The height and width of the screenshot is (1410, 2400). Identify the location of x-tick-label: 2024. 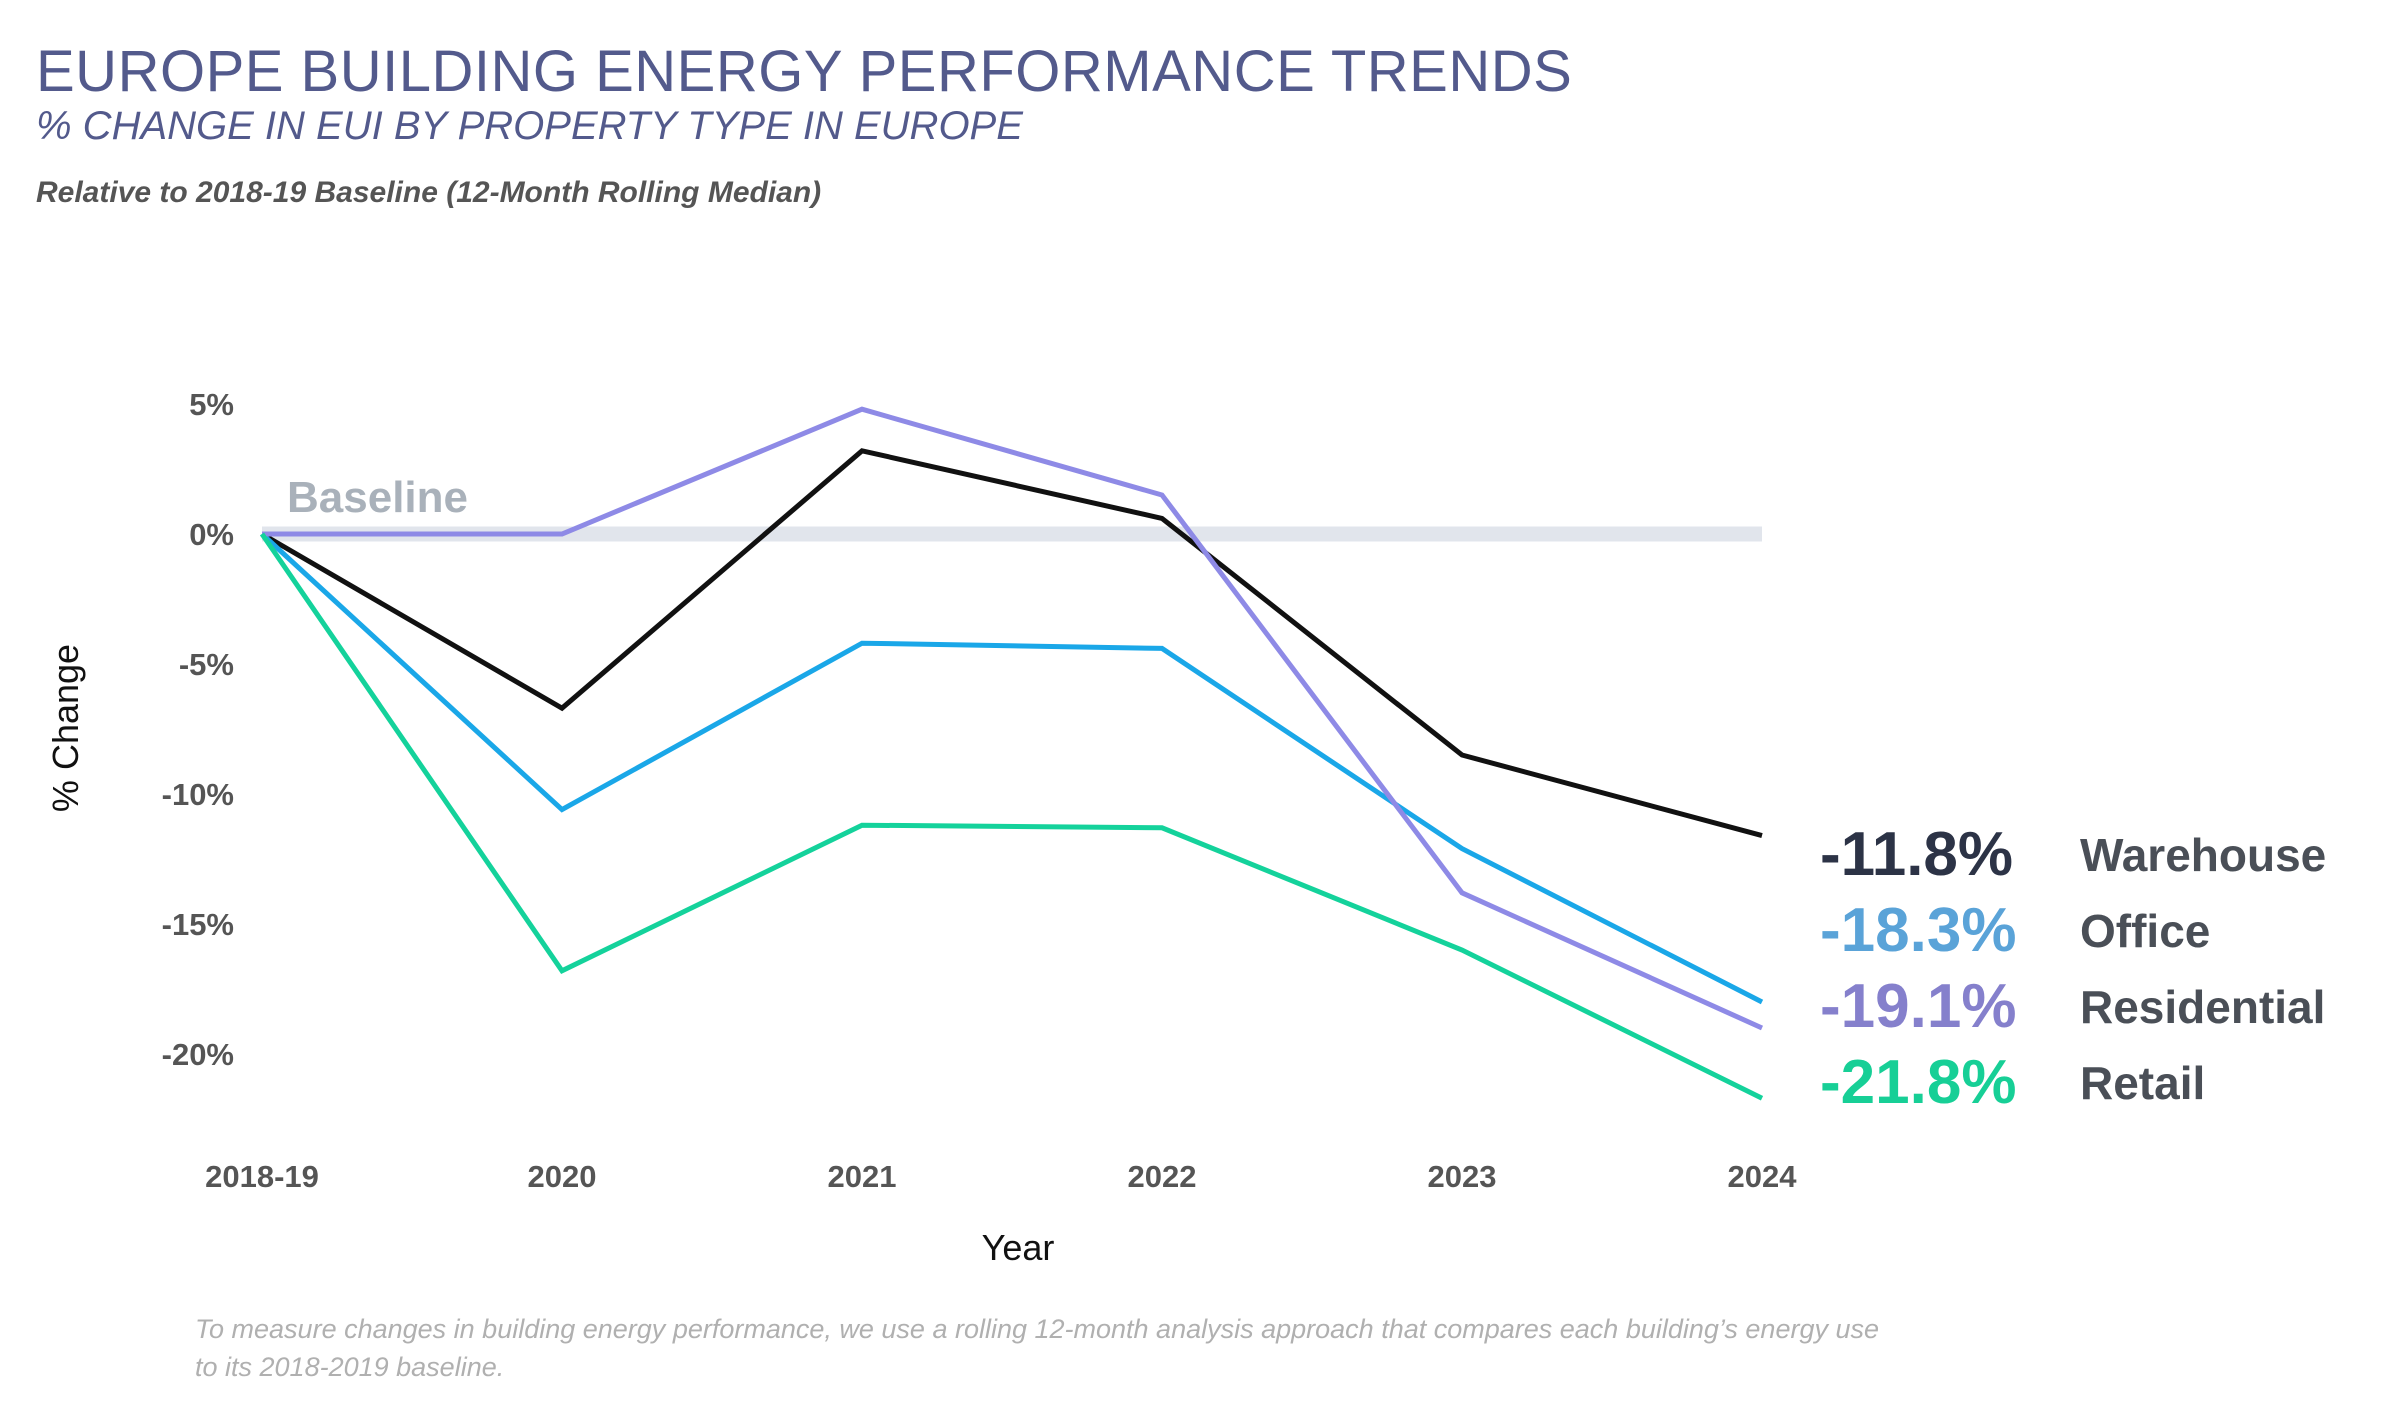
(1763, 1176).